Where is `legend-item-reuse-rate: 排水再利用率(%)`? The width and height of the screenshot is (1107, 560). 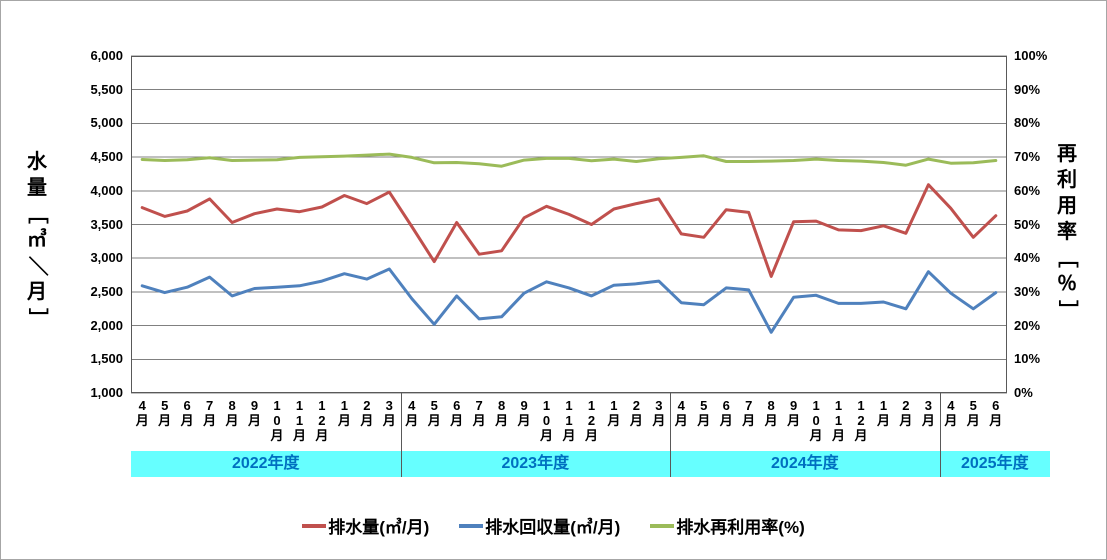
legend-item-reuse-rate: 排水再利用率(%) is located at coordinates (727, 525).